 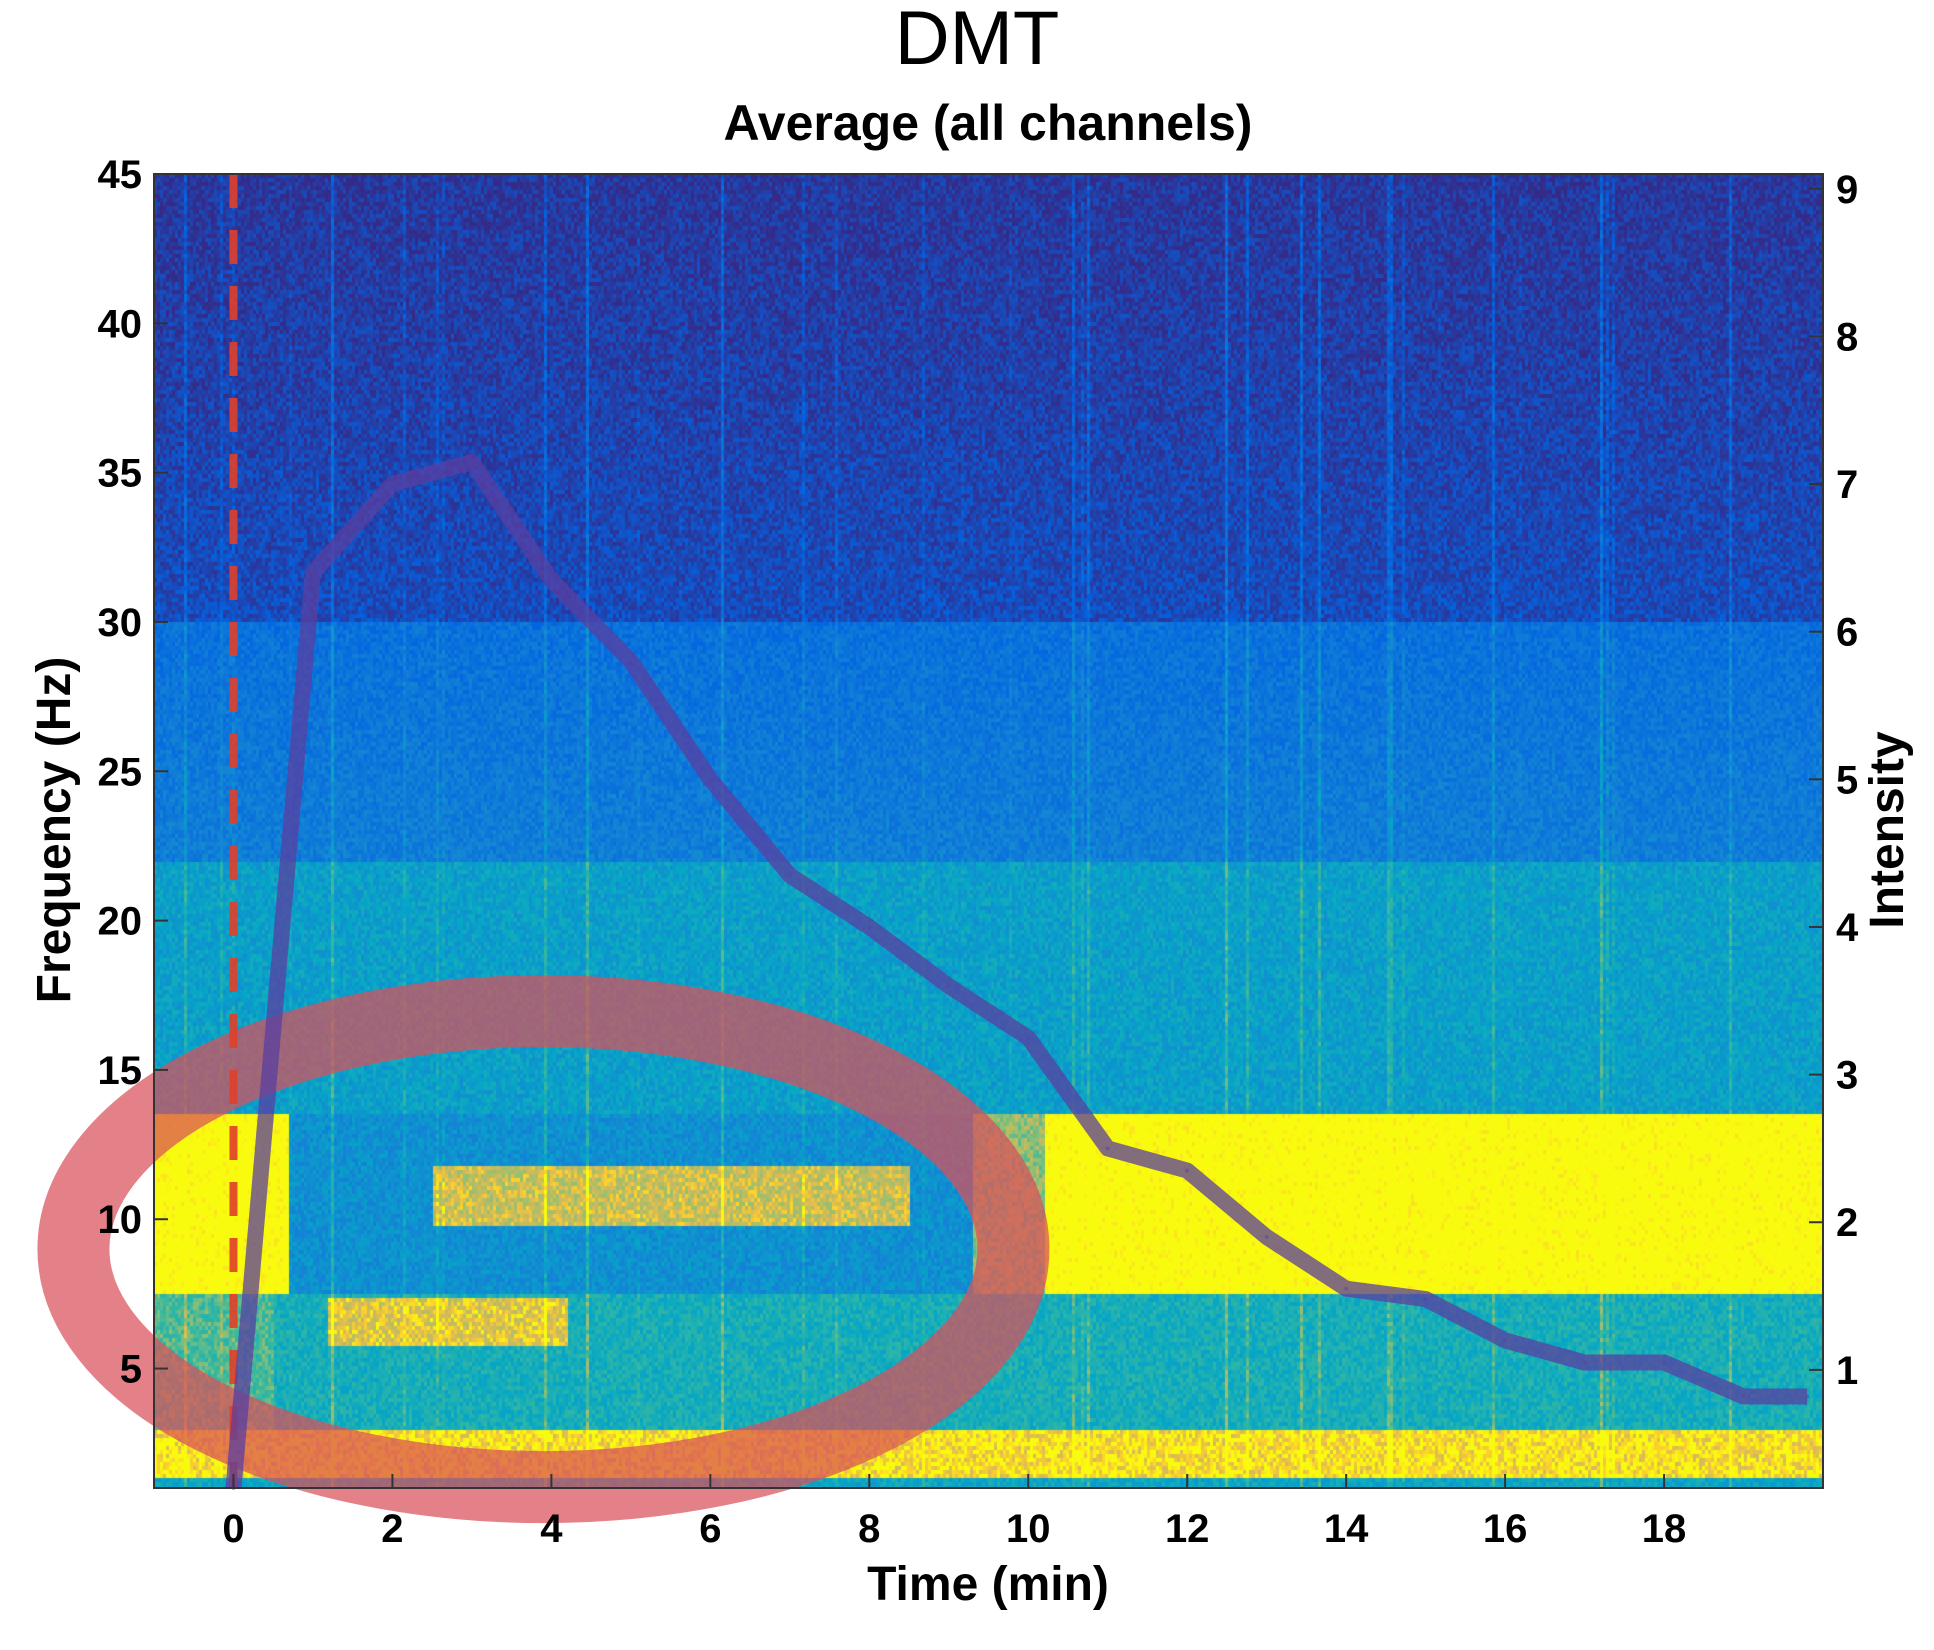 What do you see at coordinates (1187, 1529) in the screenshot?
I see `x-tick-label: 12` at bounding box center [1187, 1529].